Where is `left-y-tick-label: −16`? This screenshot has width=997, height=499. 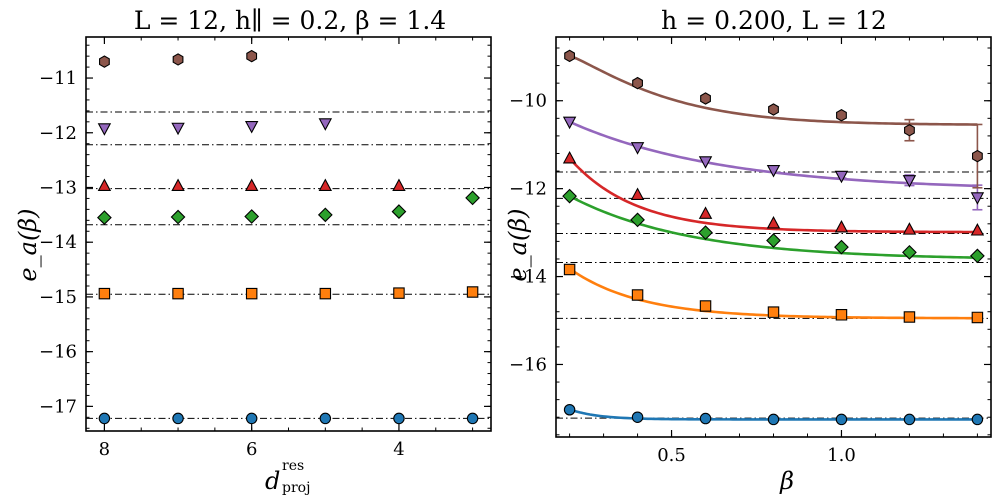 left-y-tick-label: −16 is located at coordinates (58, 352).